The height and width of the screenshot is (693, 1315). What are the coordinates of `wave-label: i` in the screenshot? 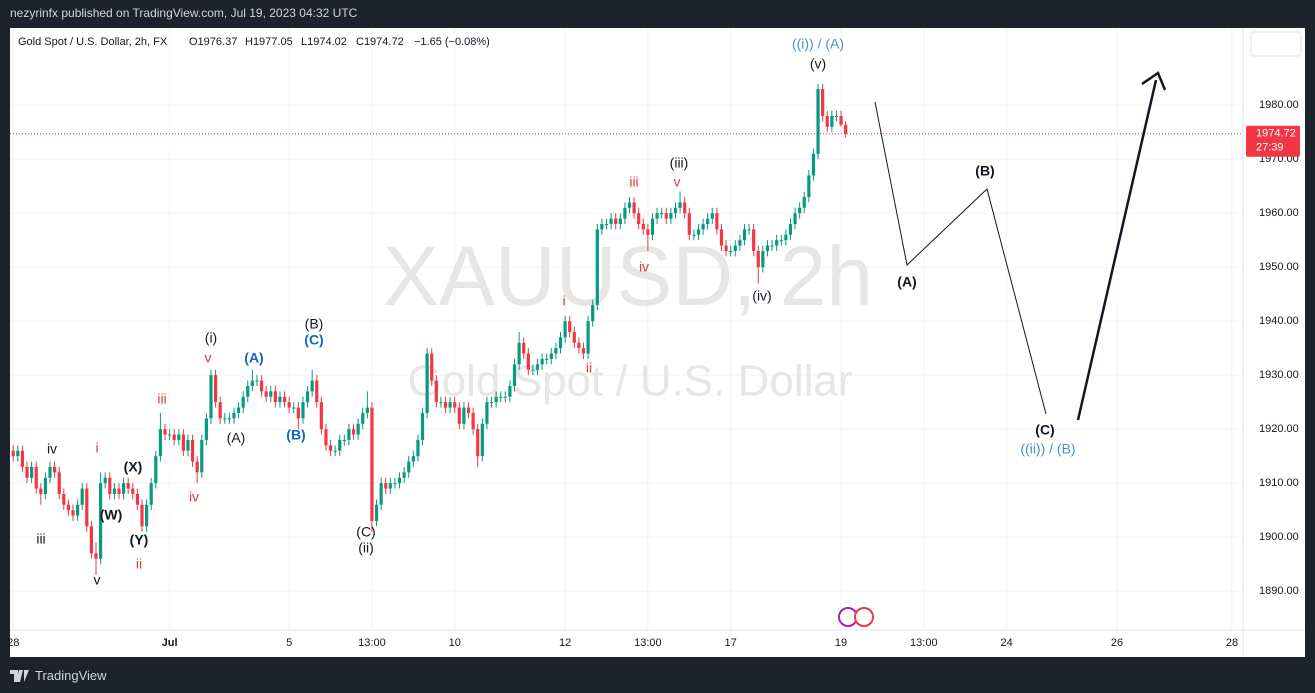 It's located at (96, 448).